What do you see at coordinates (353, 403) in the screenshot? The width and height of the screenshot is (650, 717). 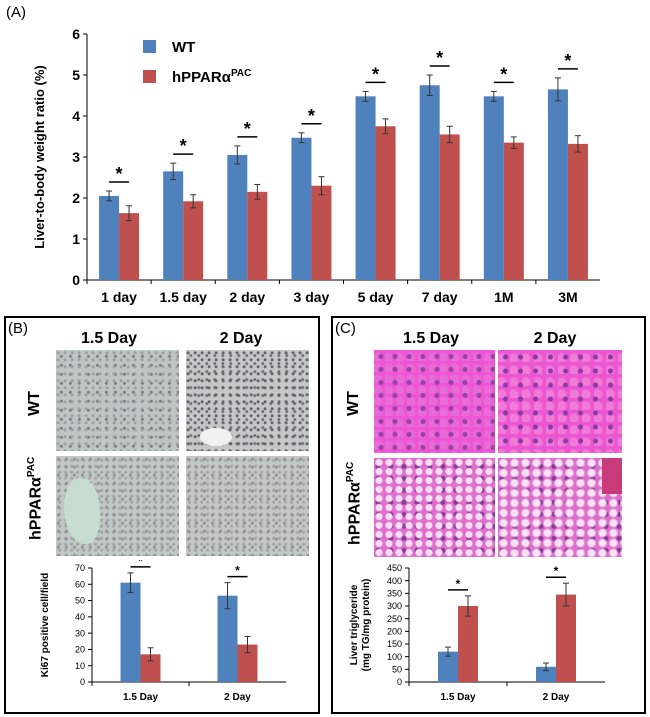 I see `panel-c-row-wt: WT` at bounding box center [353, 403].